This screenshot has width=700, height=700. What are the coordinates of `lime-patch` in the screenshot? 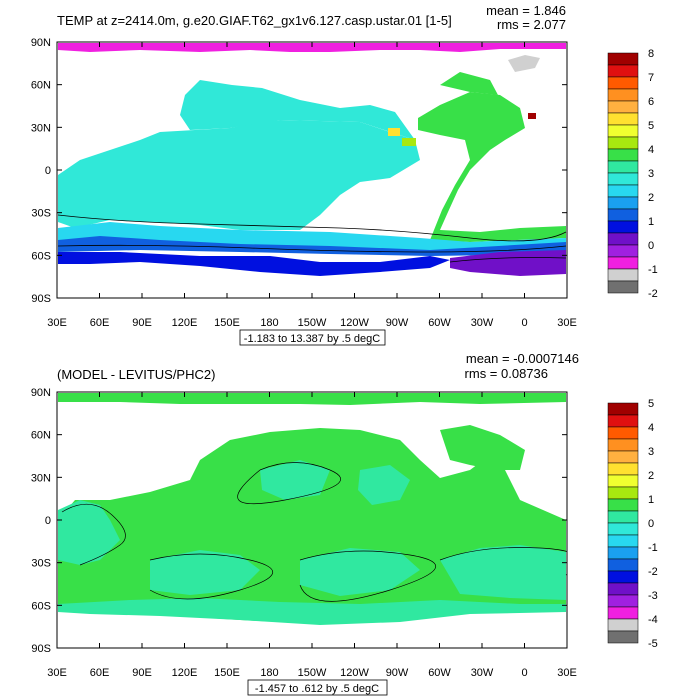 It's located at (409, 142).